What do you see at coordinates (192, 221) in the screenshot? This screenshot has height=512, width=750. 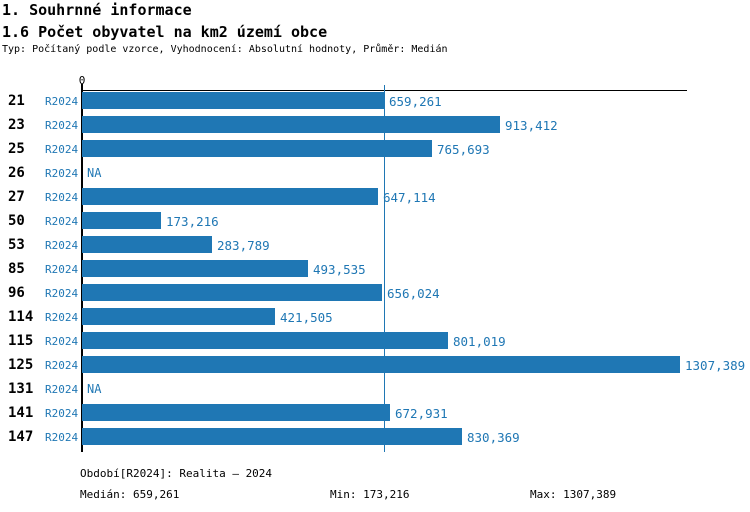 I see `bar-value-label: 173,216` at bounding box center [192, 221].